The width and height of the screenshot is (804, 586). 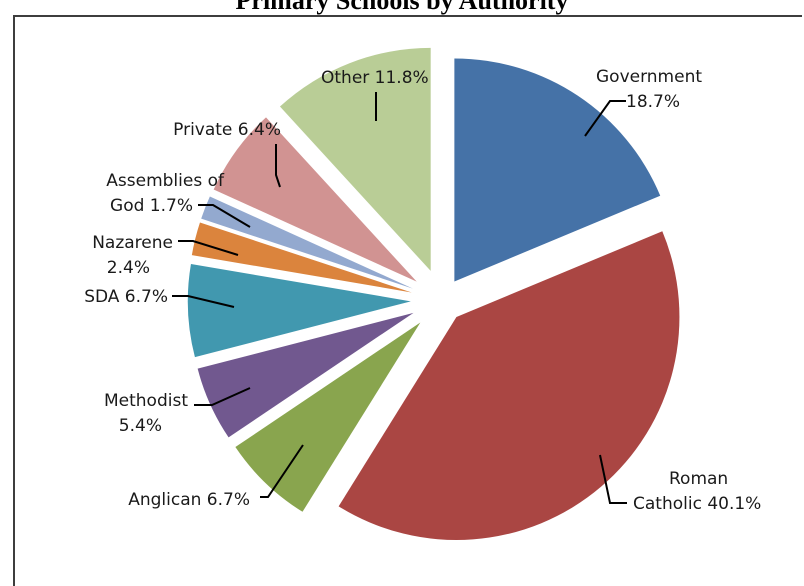 What do you see at coordinates (140, 426) in the screenshot?
I see `slice-label: 5.4%` at bounding box center [140, 426].